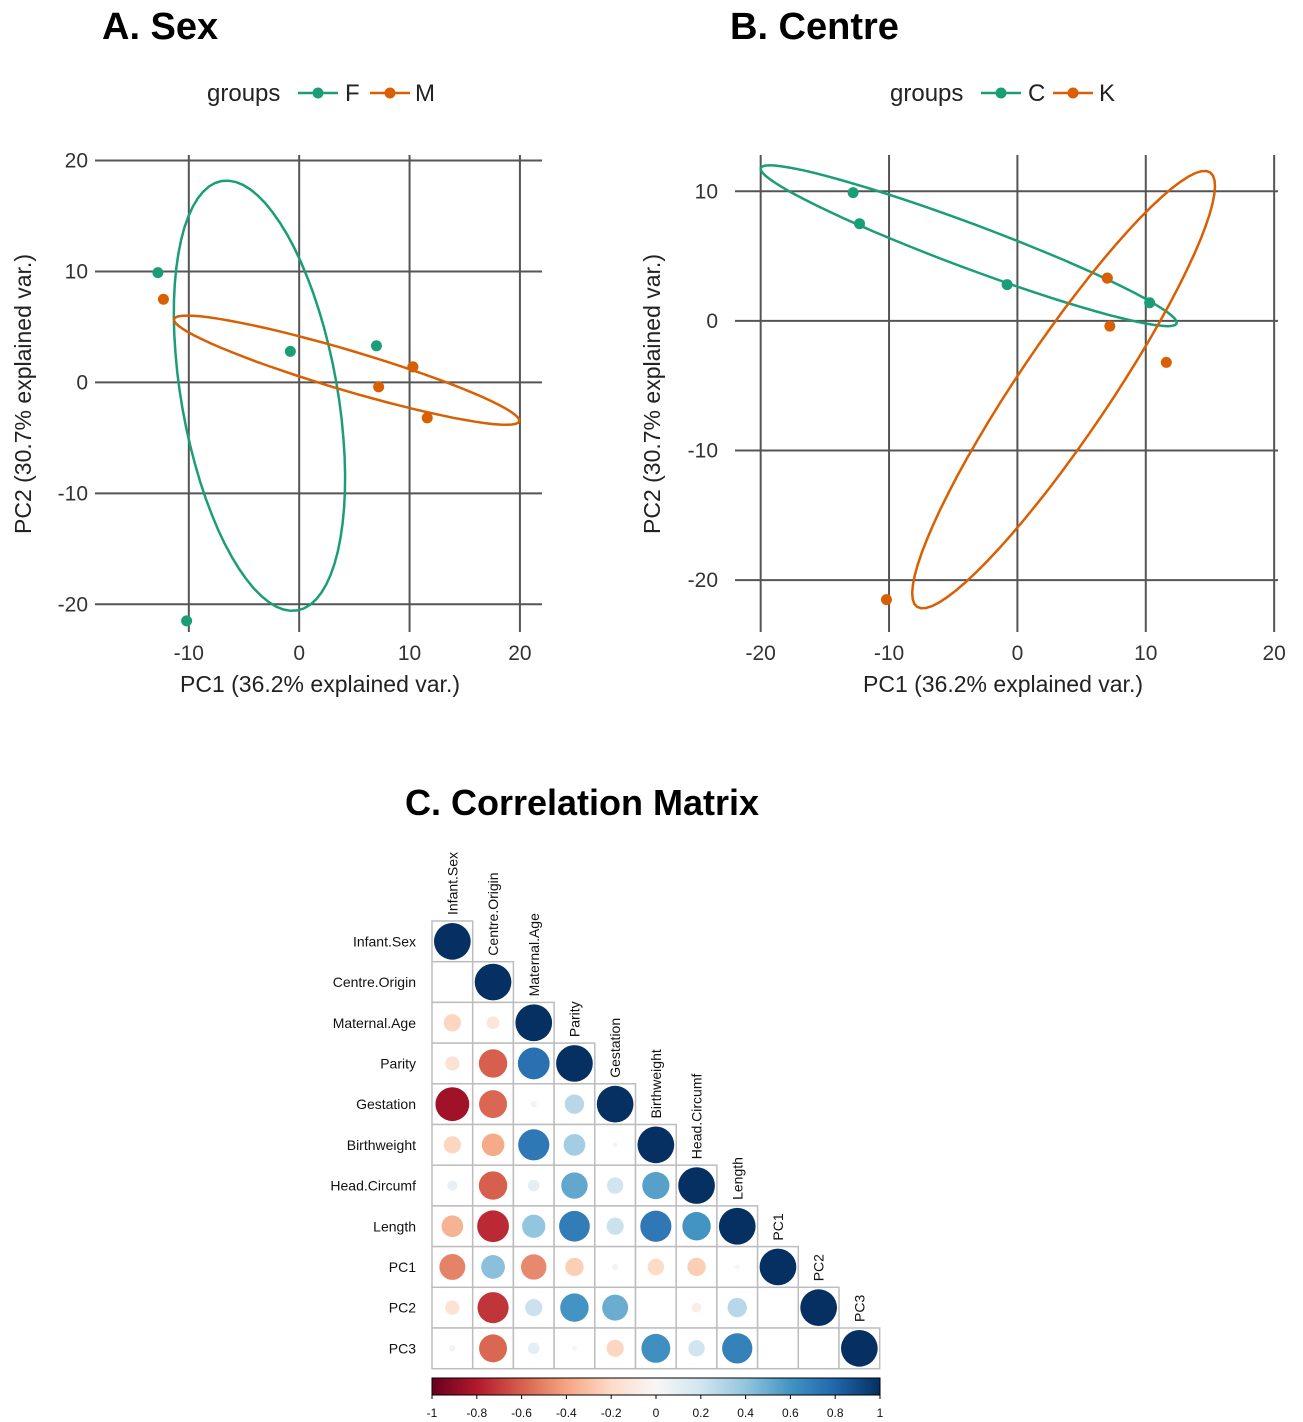 This screenshot has width=1303, height=1422. Describe the element at coordinates (819, 1267) in the screenshot. I see `column-label: PC2` at that location.